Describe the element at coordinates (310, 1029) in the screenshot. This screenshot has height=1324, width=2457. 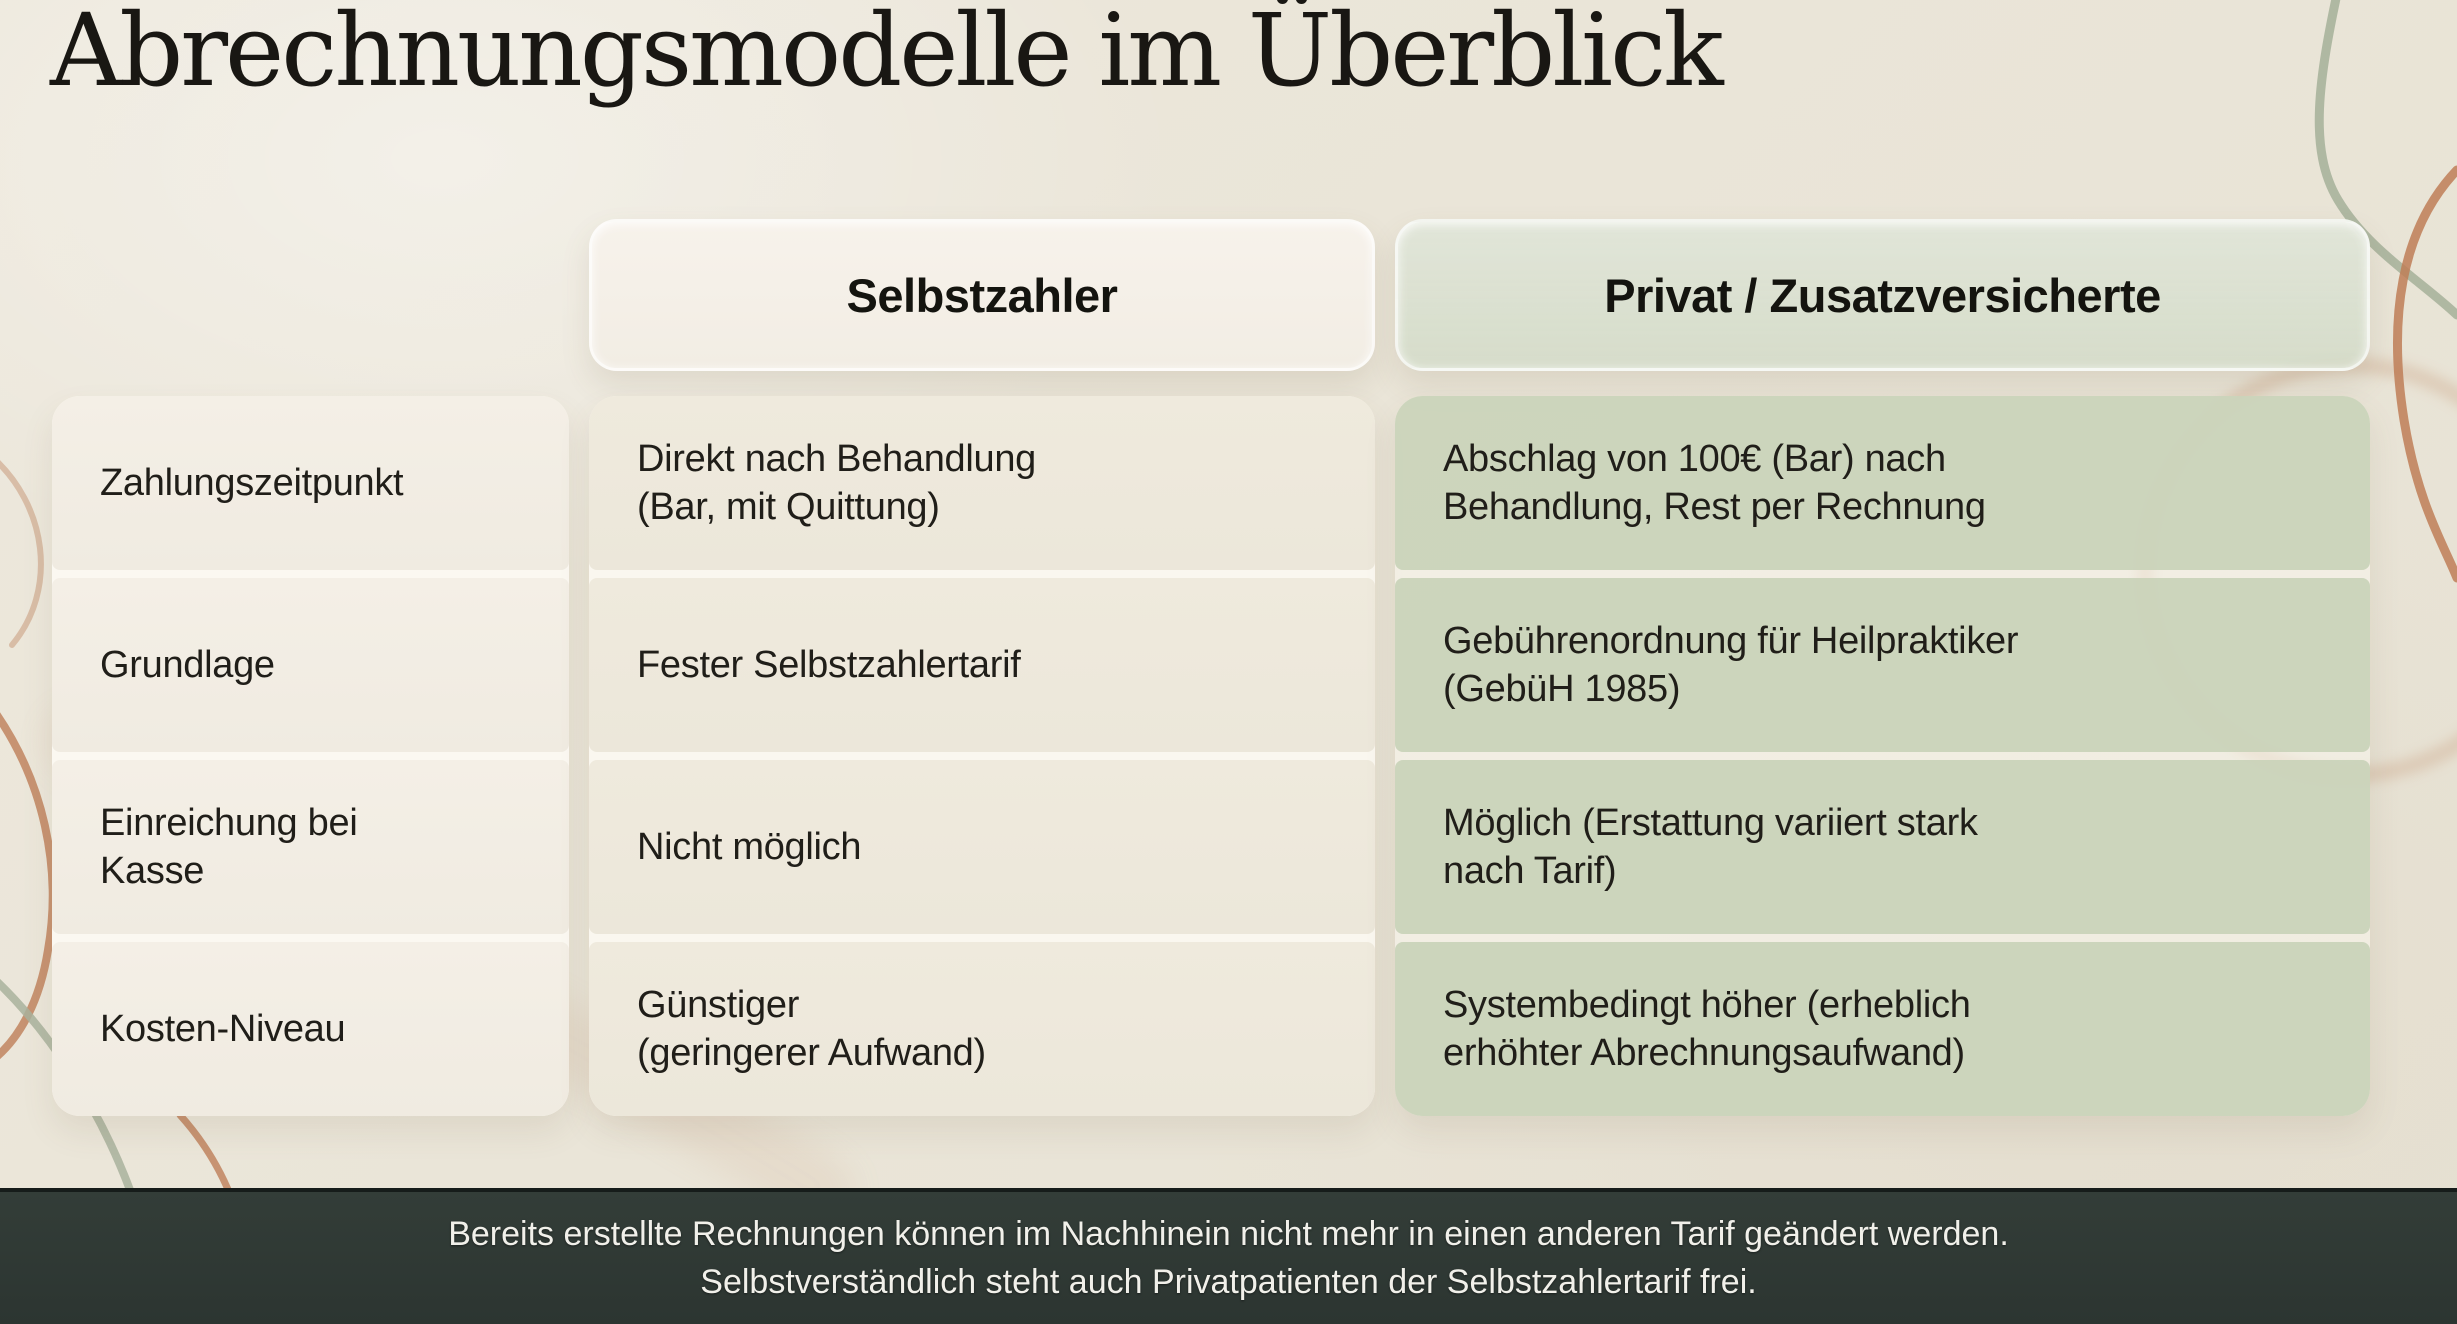
I see `row-label-kosten-niveau: Kosten-Niveau` at that location.